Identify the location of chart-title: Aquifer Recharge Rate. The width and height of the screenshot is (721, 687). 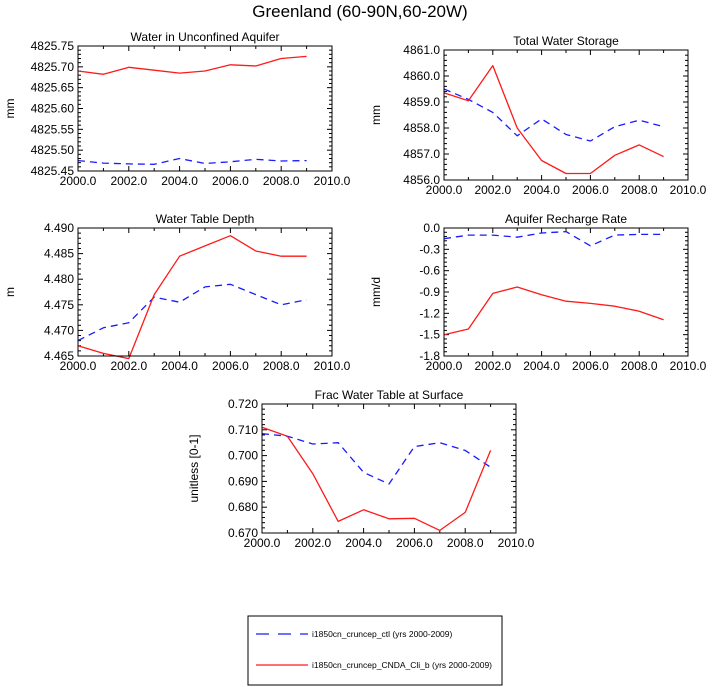
(566, 219).